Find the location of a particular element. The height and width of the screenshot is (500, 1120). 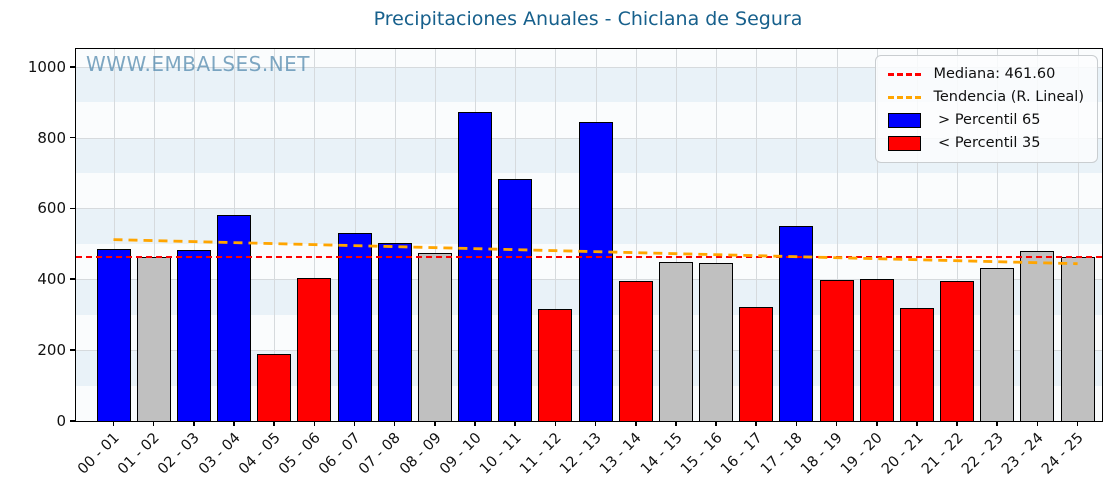

x-tick-label: 20 - 21 is located at coordinates (902, 454).